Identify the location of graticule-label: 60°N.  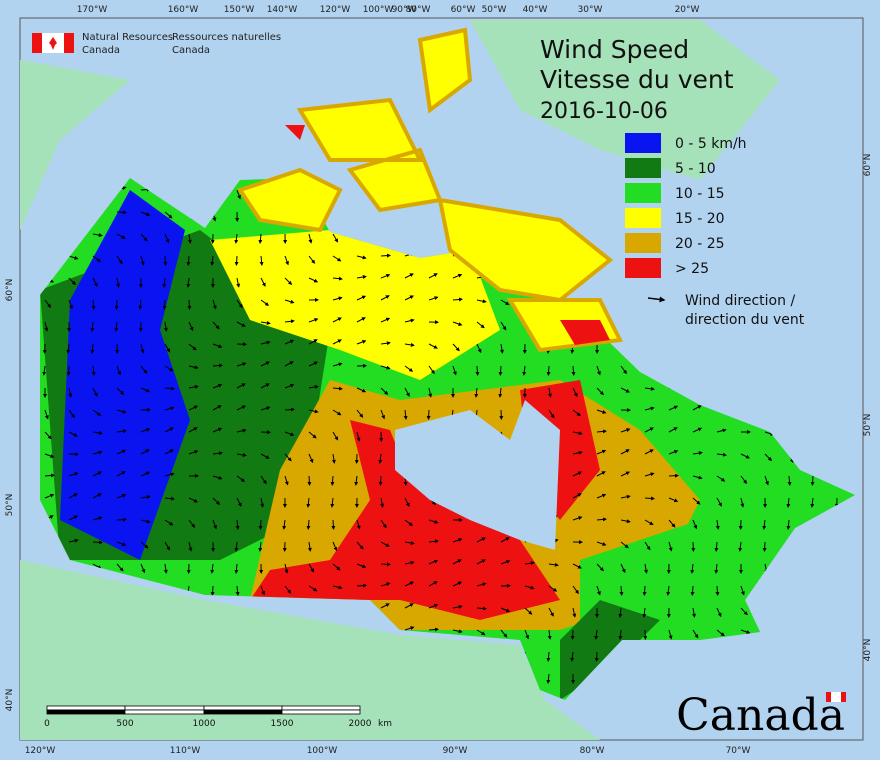
(868, 165).